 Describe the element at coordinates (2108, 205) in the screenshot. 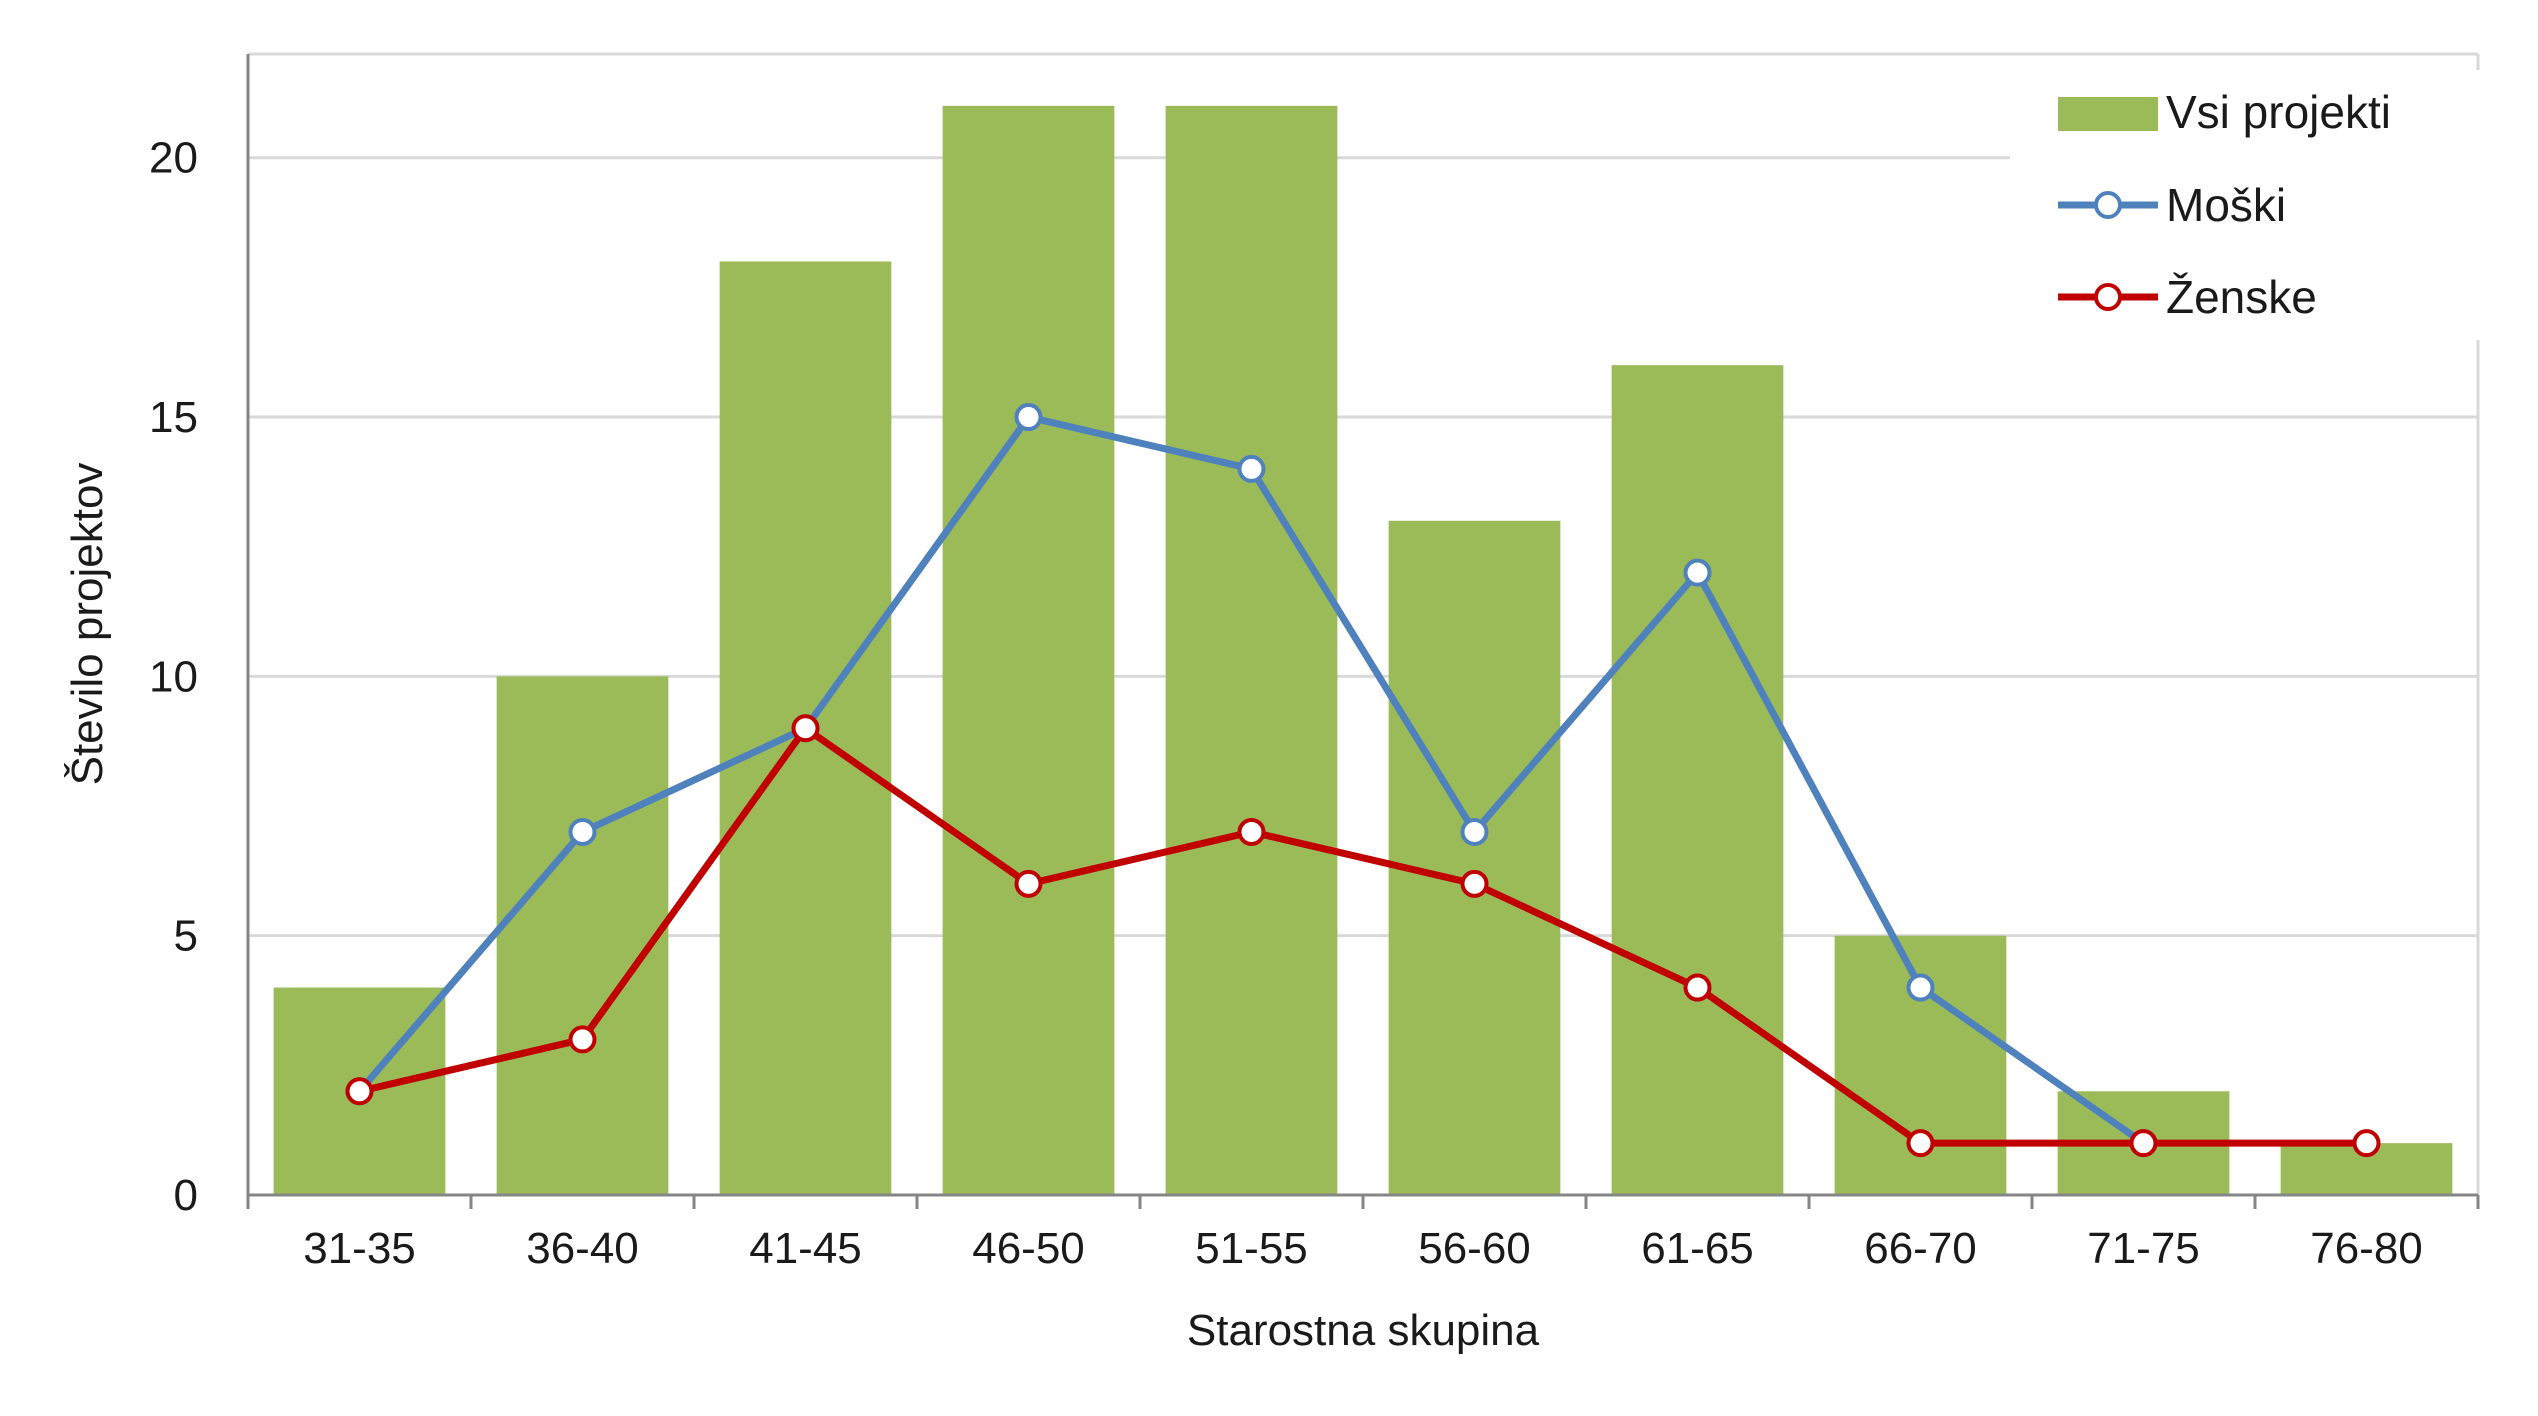

I see `legend-swatch-male-marker` at that location.